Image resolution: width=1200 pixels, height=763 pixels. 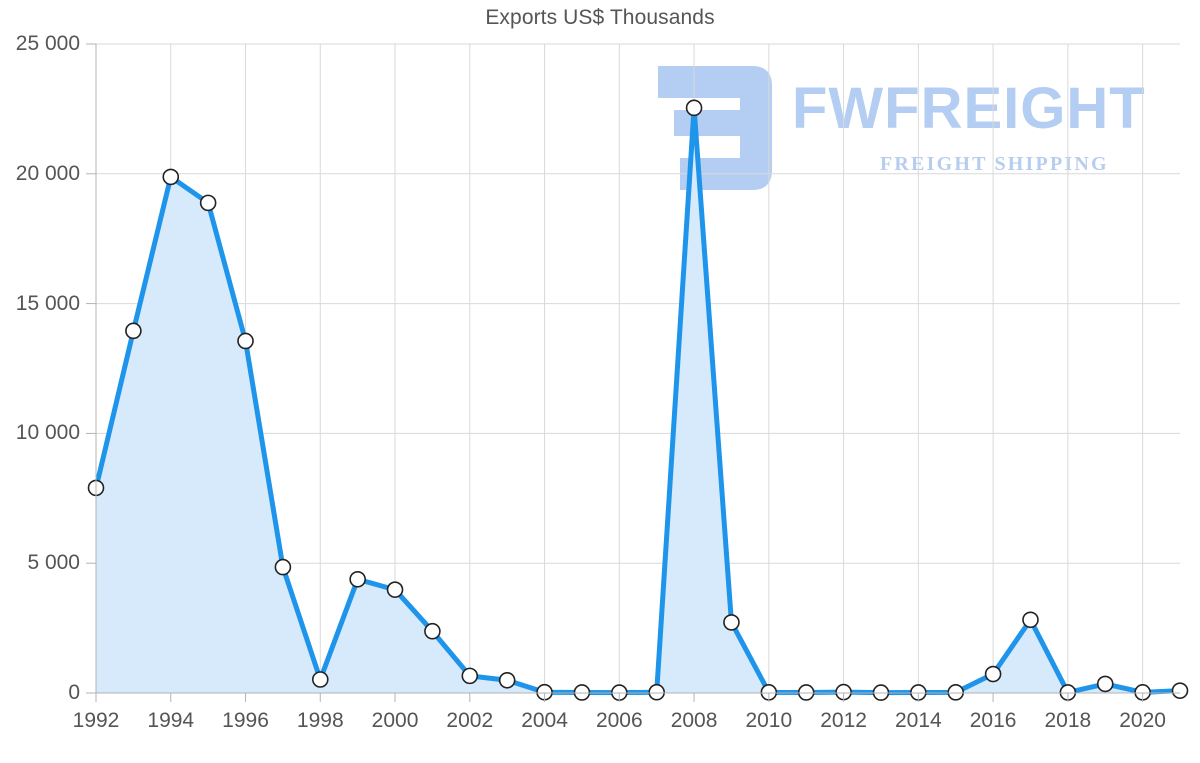 I want to click on y-axis-tick-label: 5 000, so click(x=53, y=563).